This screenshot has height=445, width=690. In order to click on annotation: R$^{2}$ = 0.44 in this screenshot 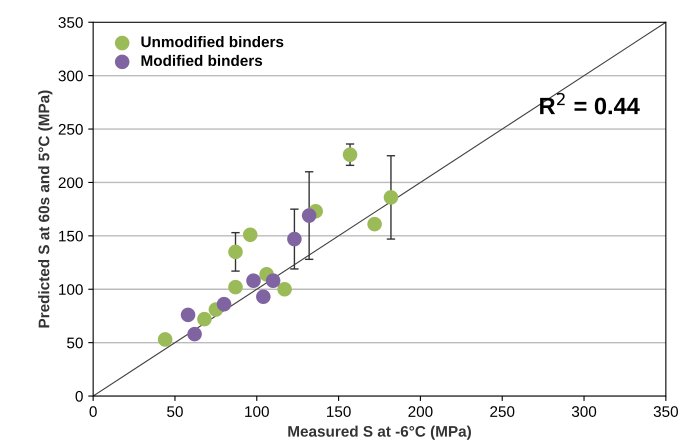, I will do `click(590, 103)`.